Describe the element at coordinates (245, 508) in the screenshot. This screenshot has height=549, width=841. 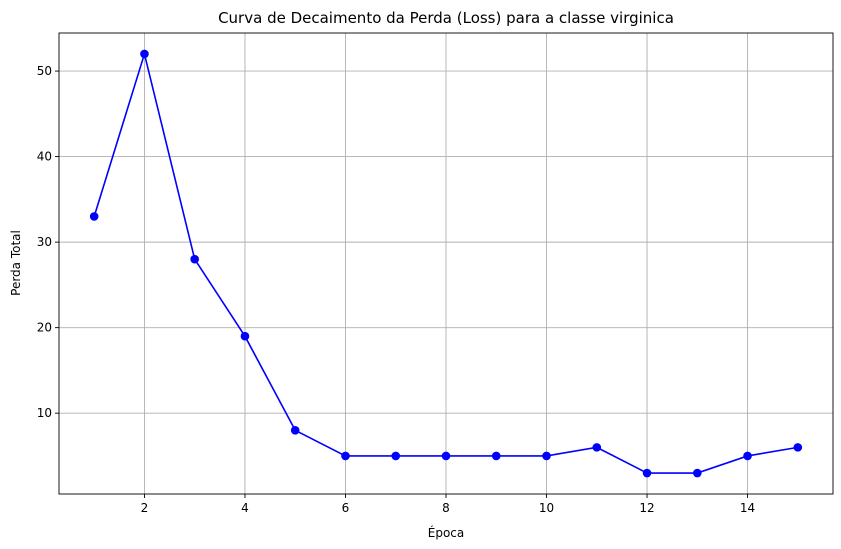
I see `x-tick-label: 4` at that location.